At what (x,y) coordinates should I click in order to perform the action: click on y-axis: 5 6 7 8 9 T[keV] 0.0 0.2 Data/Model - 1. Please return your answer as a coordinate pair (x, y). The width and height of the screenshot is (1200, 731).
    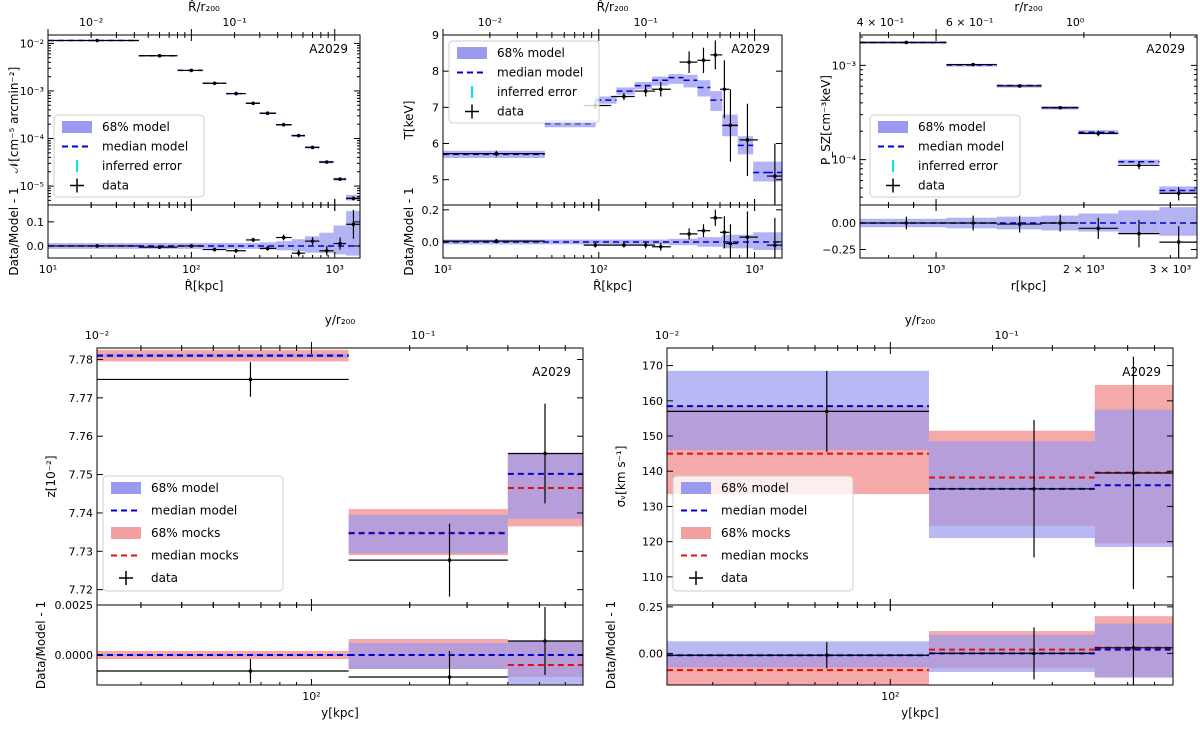
    Looking at the image, I should click on (592, 152).